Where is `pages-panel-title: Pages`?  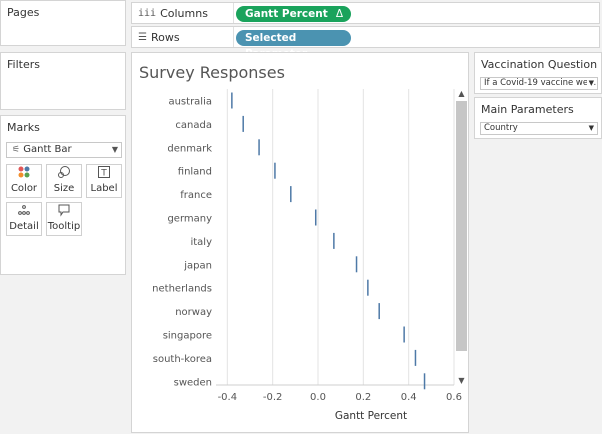 pages-panel-title: Pages is located at coordinates (23, 12).